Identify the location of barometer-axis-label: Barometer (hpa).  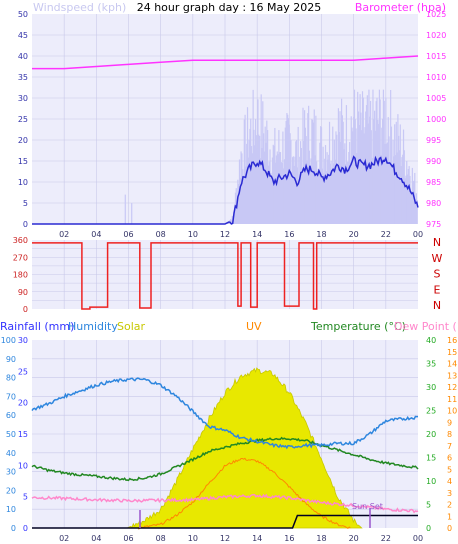
(400, 7).